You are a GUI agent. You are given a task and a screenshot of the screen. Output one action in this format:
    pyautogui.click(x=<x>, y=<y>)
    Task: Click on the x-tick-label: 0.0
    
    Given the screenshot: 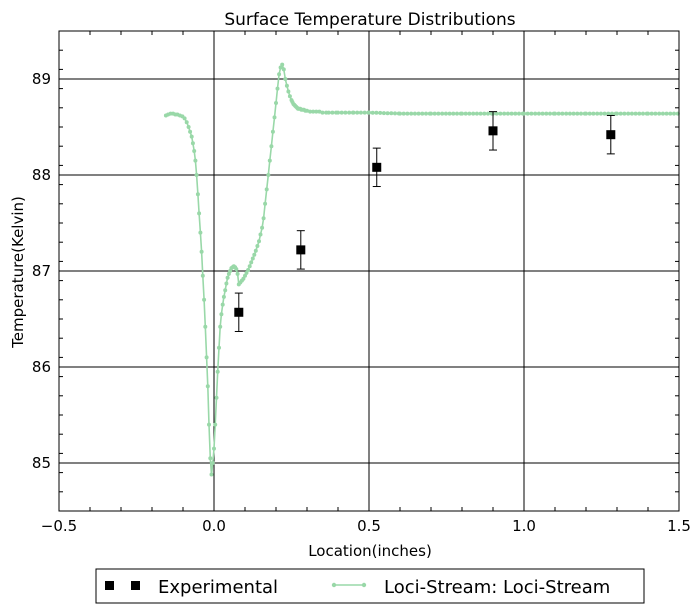 What is the action you would take?
    pyautogui.click(x=214, y=526)
    